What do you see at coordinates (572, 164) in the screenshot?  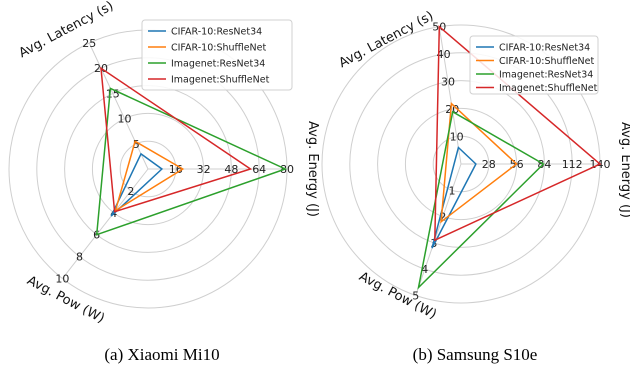 I see `tick-label: 112` at bounding box center [572, 164].